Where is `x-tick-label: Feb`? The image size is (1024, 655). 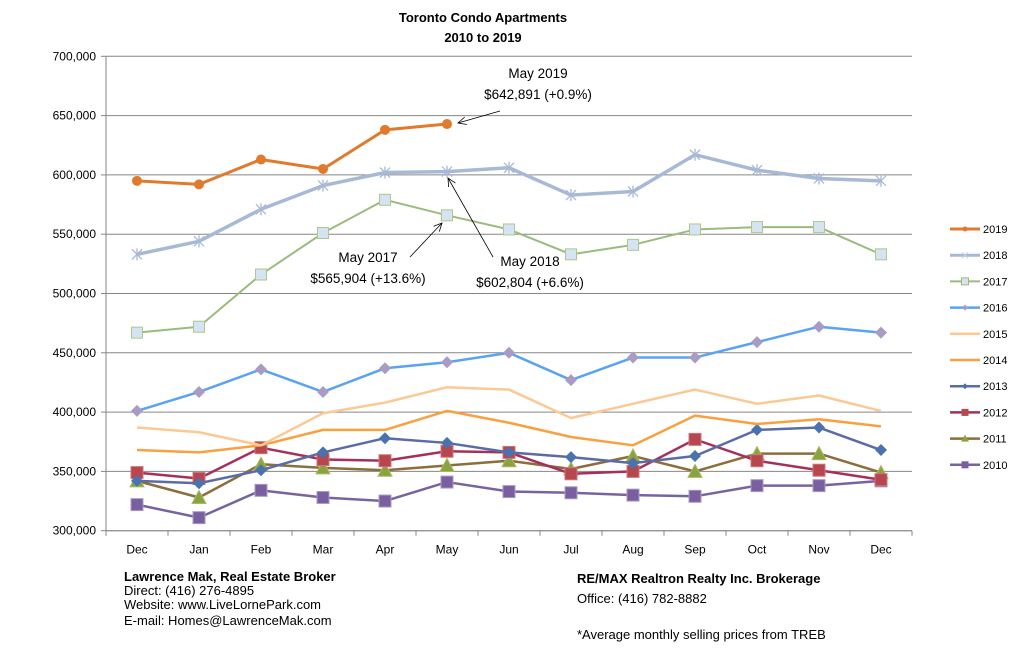
x-tick-label: Feb is located at coordinates (261, 550).